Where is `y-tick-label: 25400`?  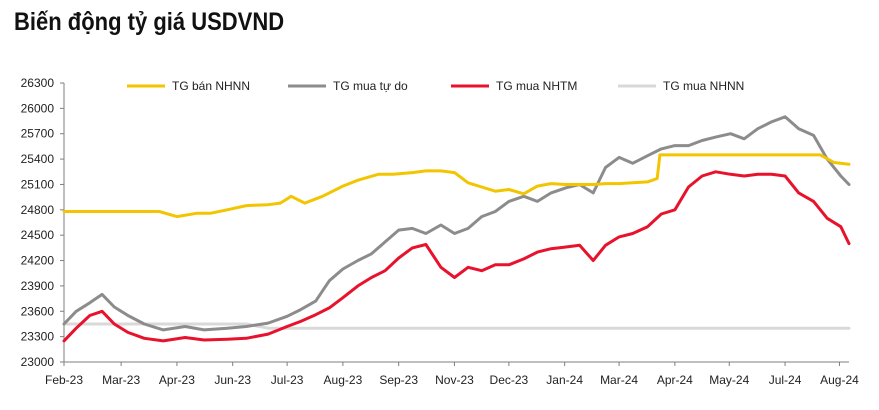 y-tick-label: 25400 is located at coordinates (38, 159).